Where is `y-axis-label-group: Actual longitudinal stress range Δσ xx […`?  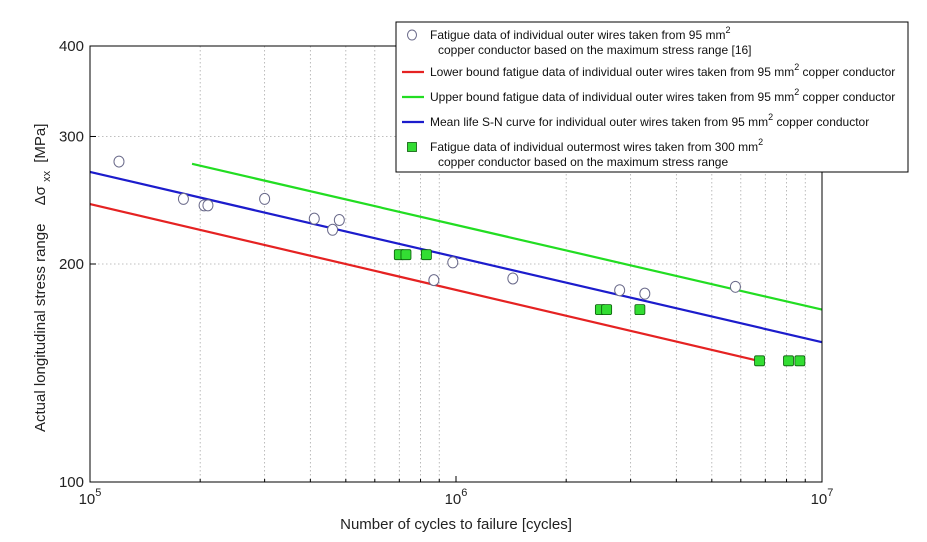
y-axis-label-group: Actual longitudinal stress range Δσ xx [… is located at coordinates (43, 278).